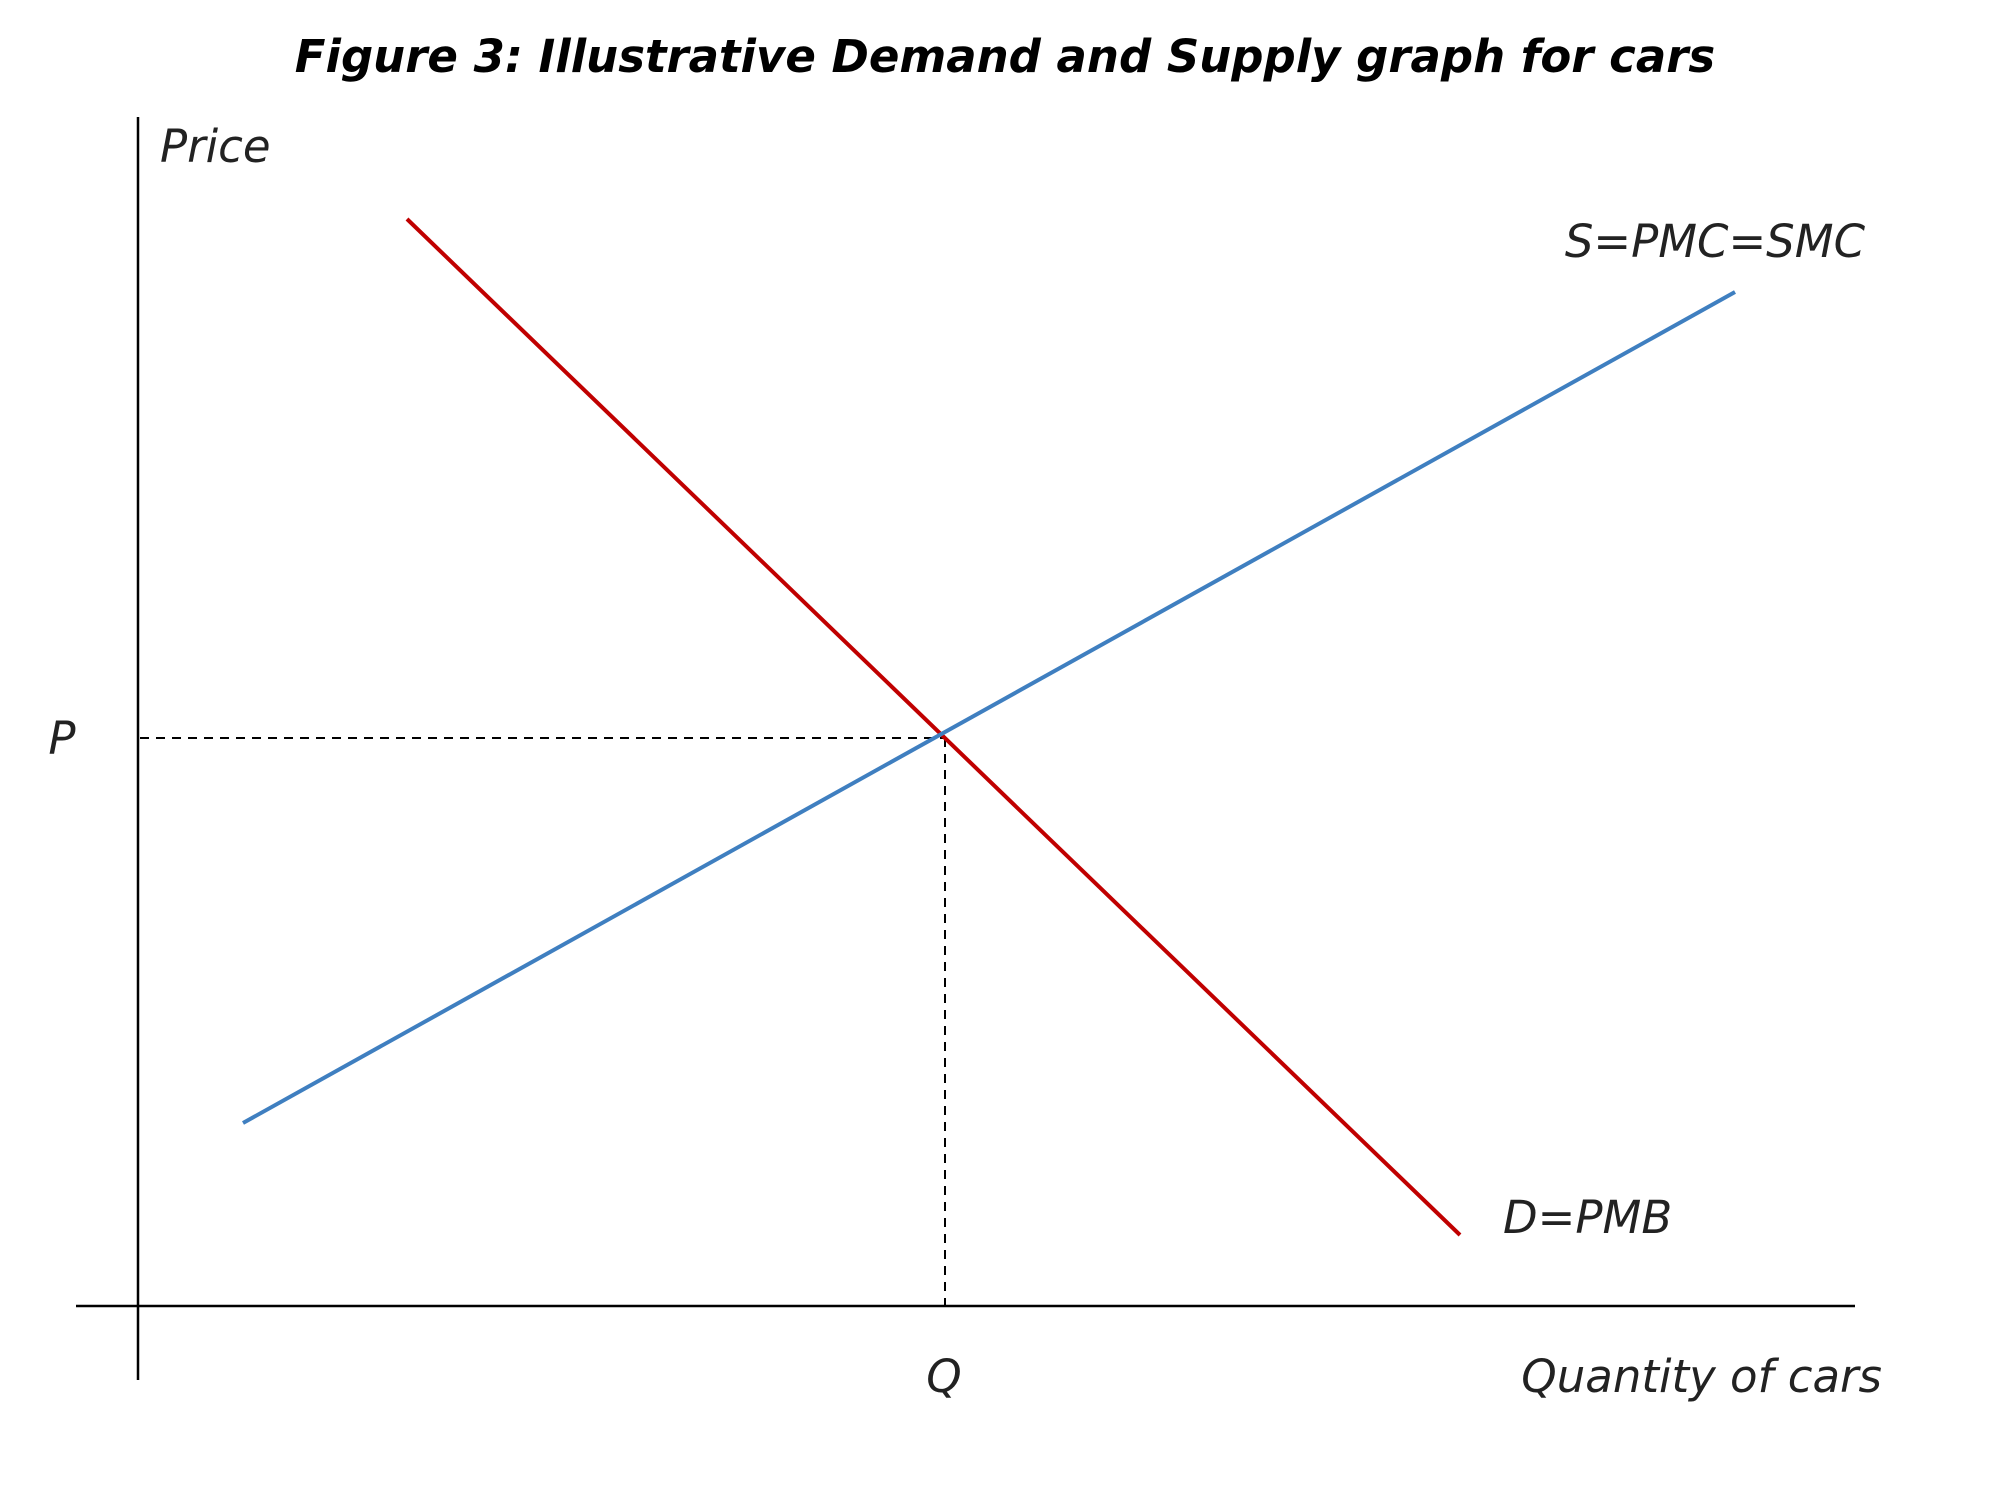 The height and width of the screenshot is (1500, 2000). Describe the element at coordinates (943, 1376) in the screenshot. I see `equilibrium-quantity-label: Q` at that location.